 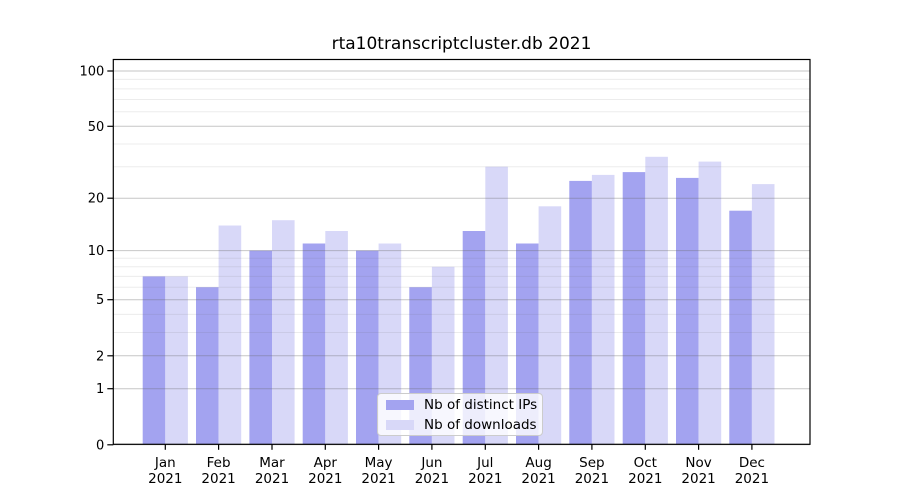 What do you see at coordinates (325, 479) in the screenshot?
I see `x-tick-label-year-apr: 2021` at bounding box center [325, 479].